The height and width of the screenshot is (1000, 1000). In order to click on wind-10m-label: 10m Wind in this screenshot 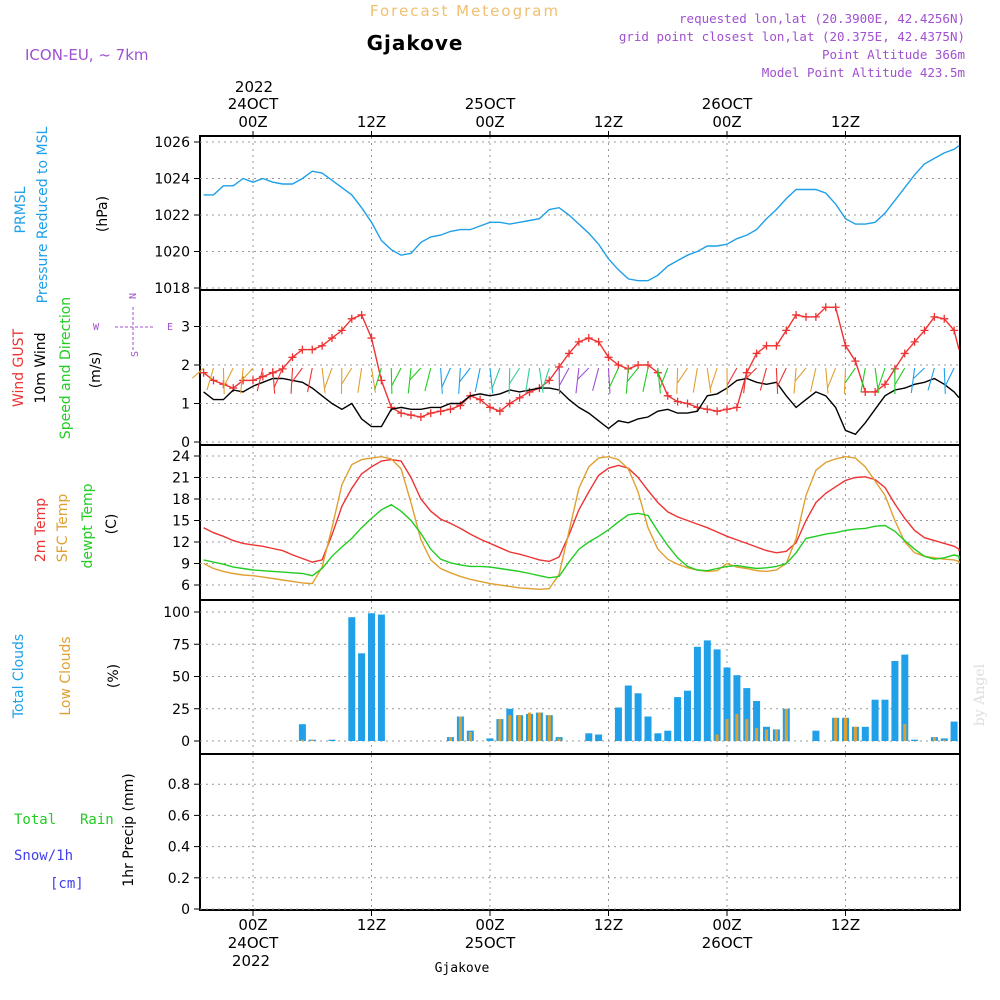, I will do `click(41, 367)`.